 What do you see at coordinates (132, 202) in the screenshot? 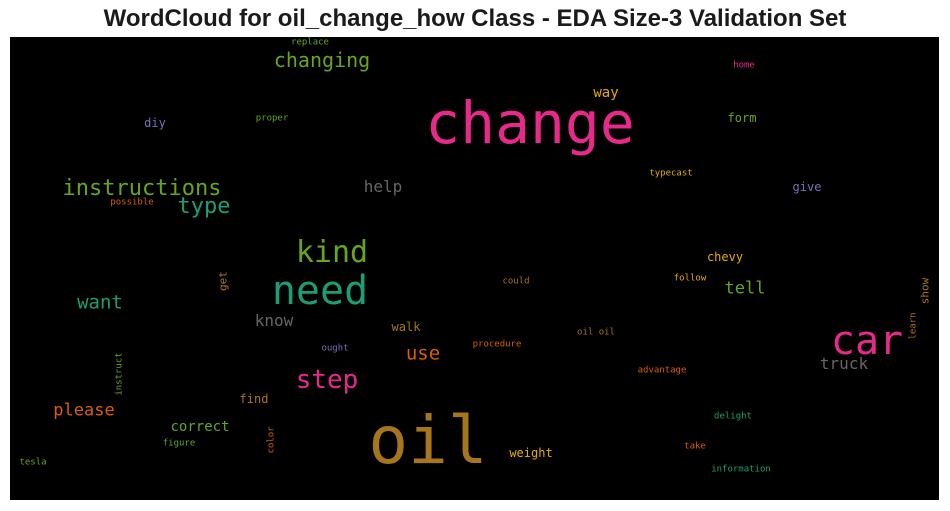
I see `cloud-word: possible` at bounding box center [132, 202].